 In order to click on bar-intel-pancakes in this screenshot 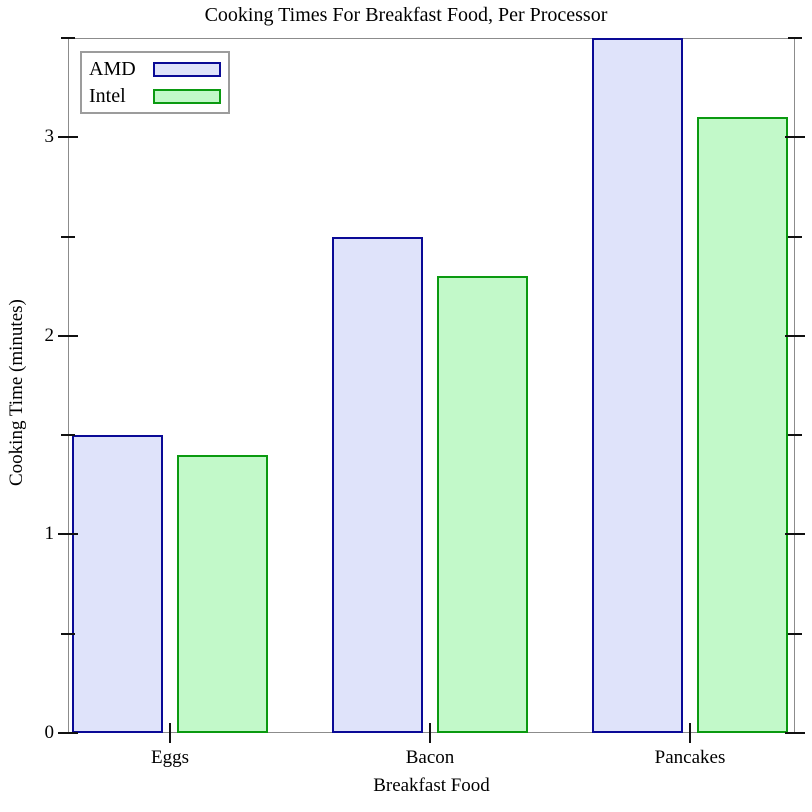, I will do `click(742, 425)`.